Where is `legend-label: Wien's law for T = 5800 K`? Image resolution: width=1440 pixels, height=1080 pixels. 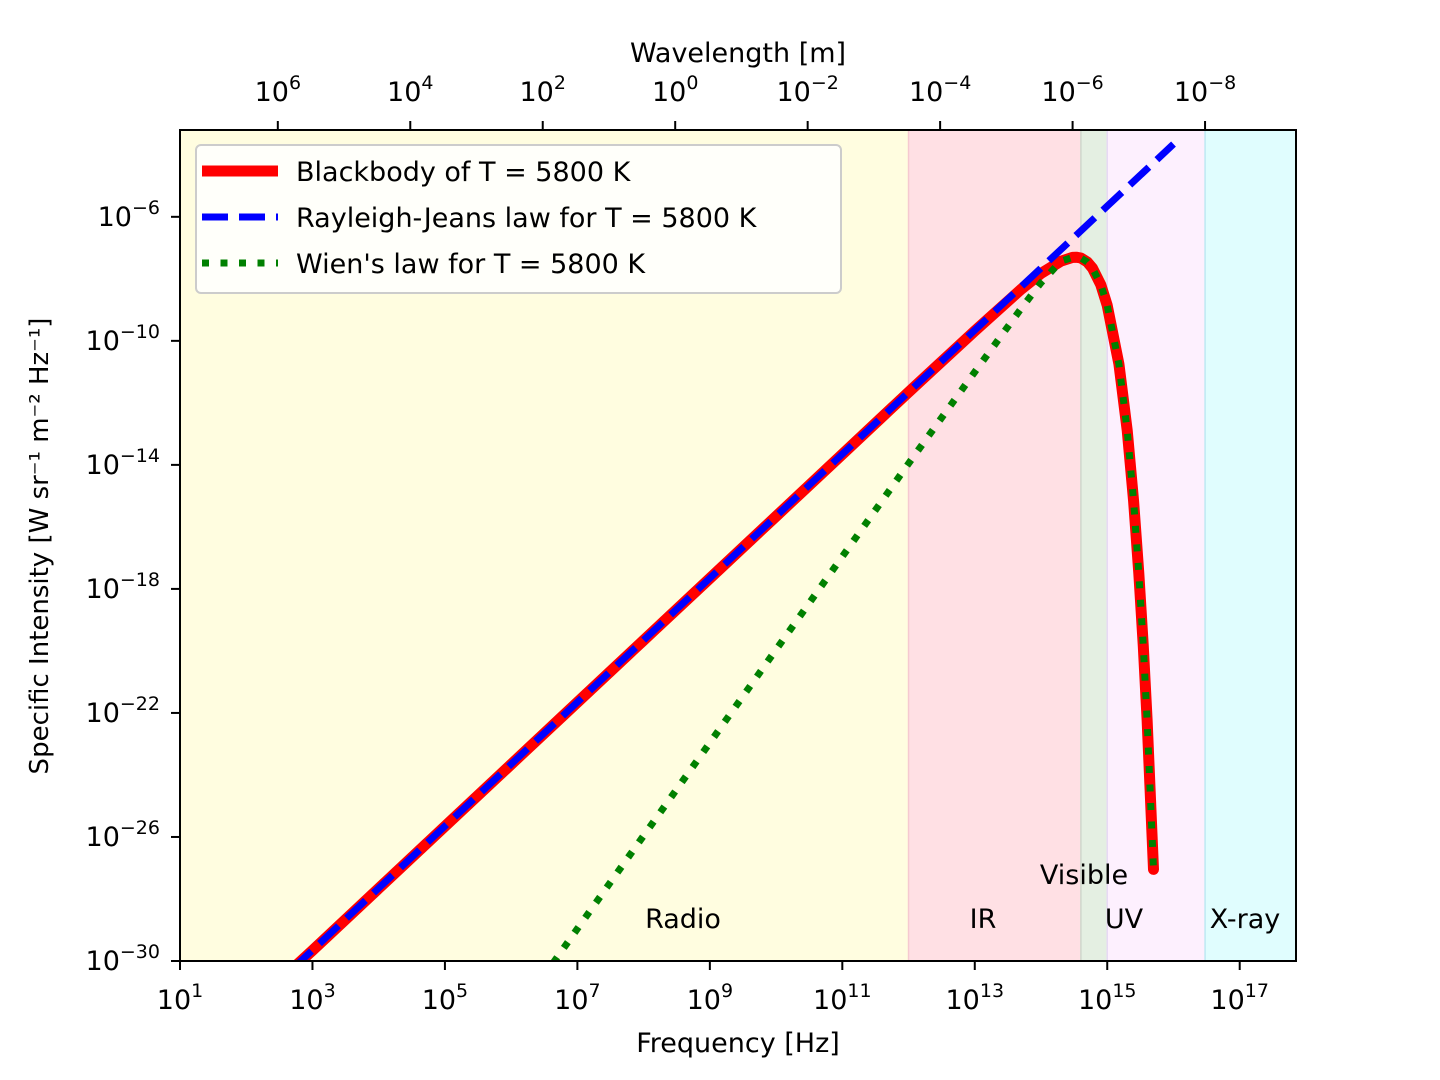
legend-label: Wien's law for T = 5800 K is located at coordinates (471, 264).